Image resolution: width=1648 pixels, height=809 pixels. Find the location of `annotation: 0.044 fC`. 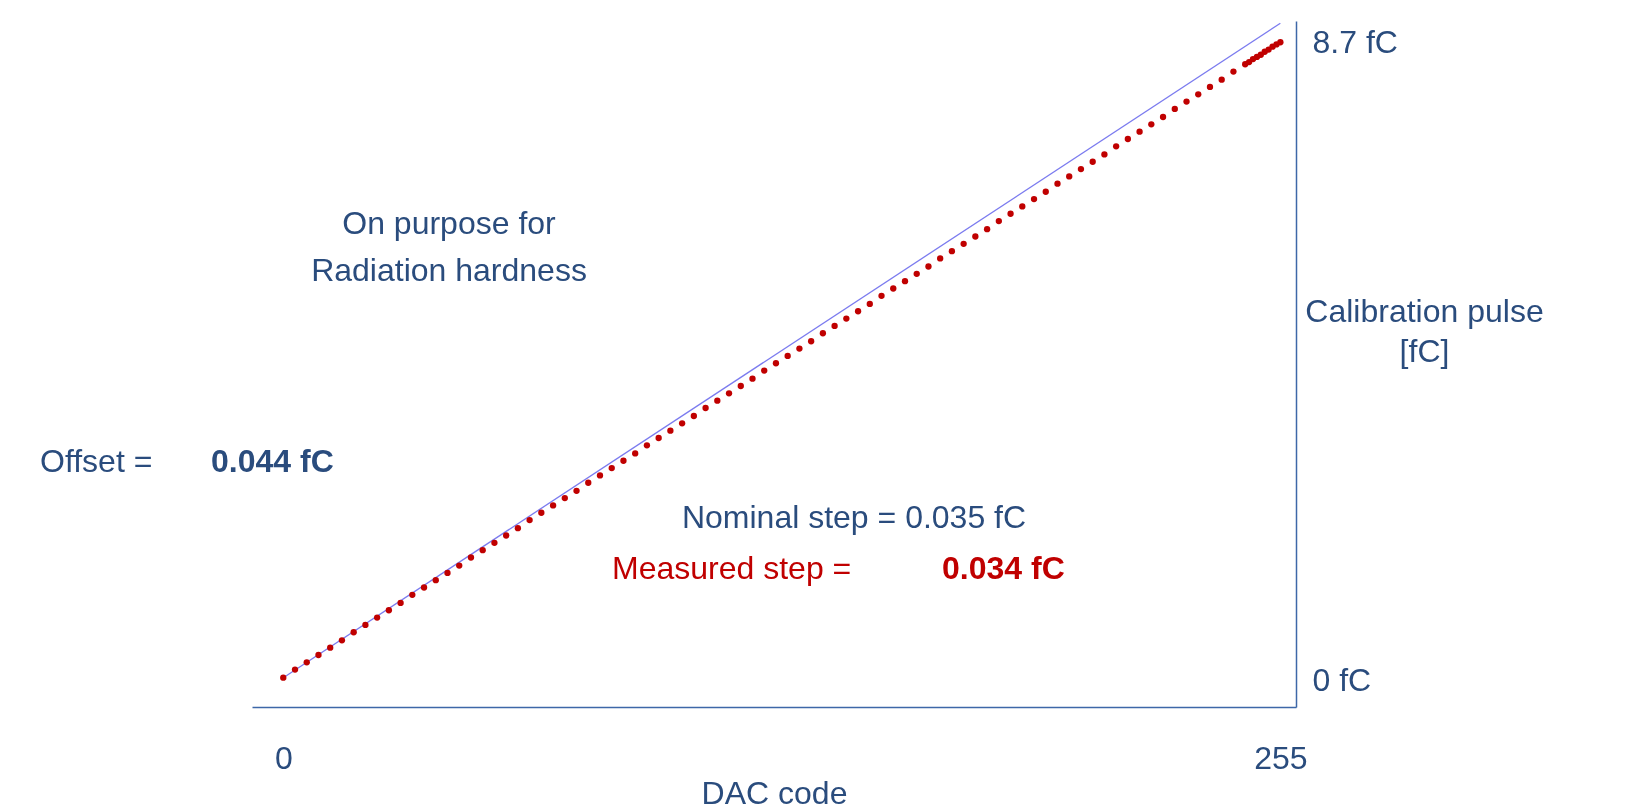

annotation: 0.044 fC is located at coordinates (272, 461).